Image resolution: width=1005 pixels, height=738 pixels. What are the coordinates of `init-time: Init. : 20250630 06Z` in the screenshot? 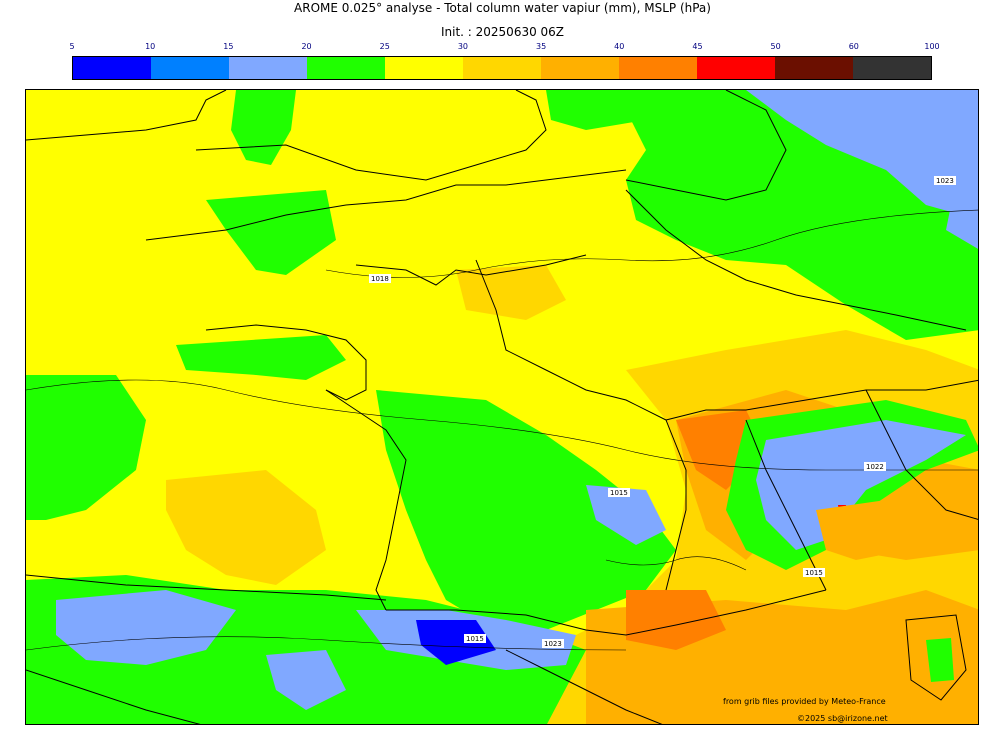 It's located at (502, 32).